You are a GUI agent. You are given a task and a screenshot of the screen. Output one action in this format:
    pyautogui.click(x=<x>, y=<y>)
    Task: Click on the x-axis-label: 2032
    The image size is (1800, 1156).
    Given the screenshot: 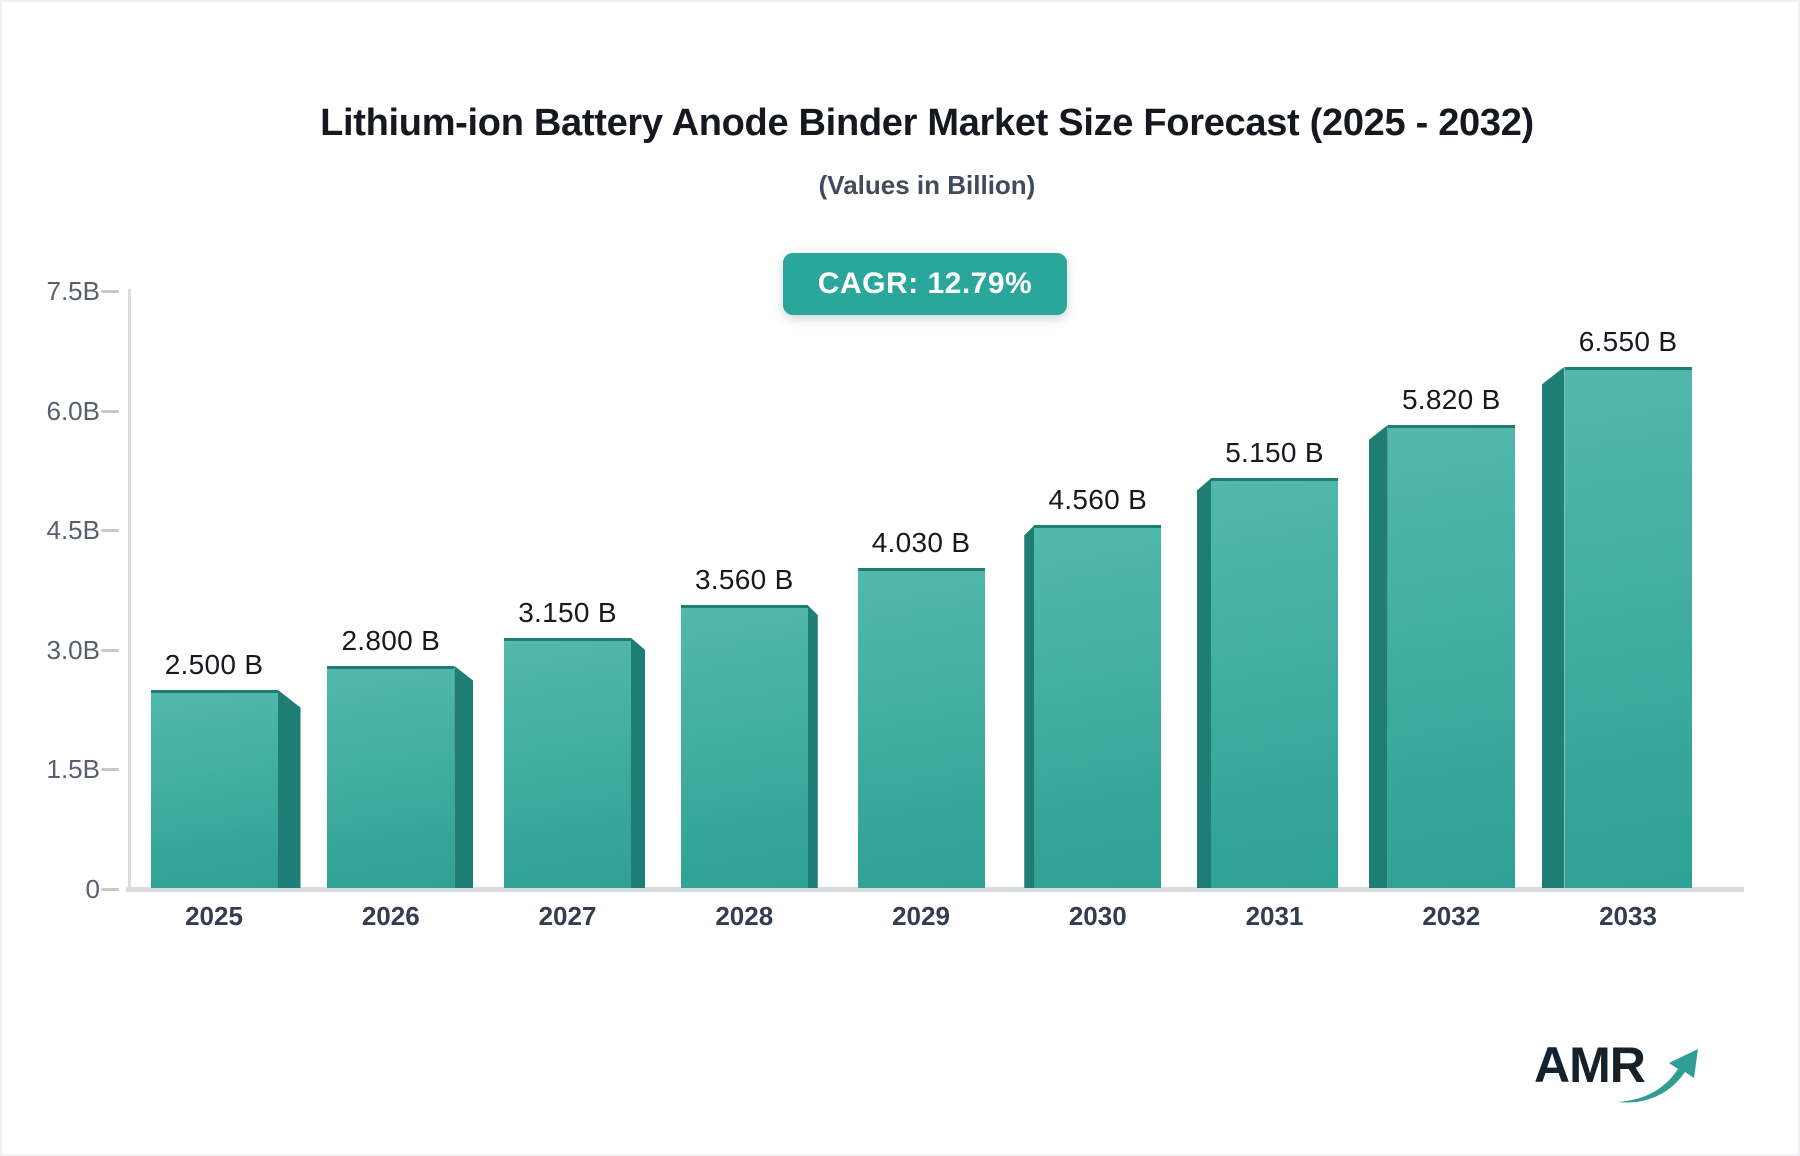 What is the action you would take?
    pyautogui.click(x=1451, y=916)
    